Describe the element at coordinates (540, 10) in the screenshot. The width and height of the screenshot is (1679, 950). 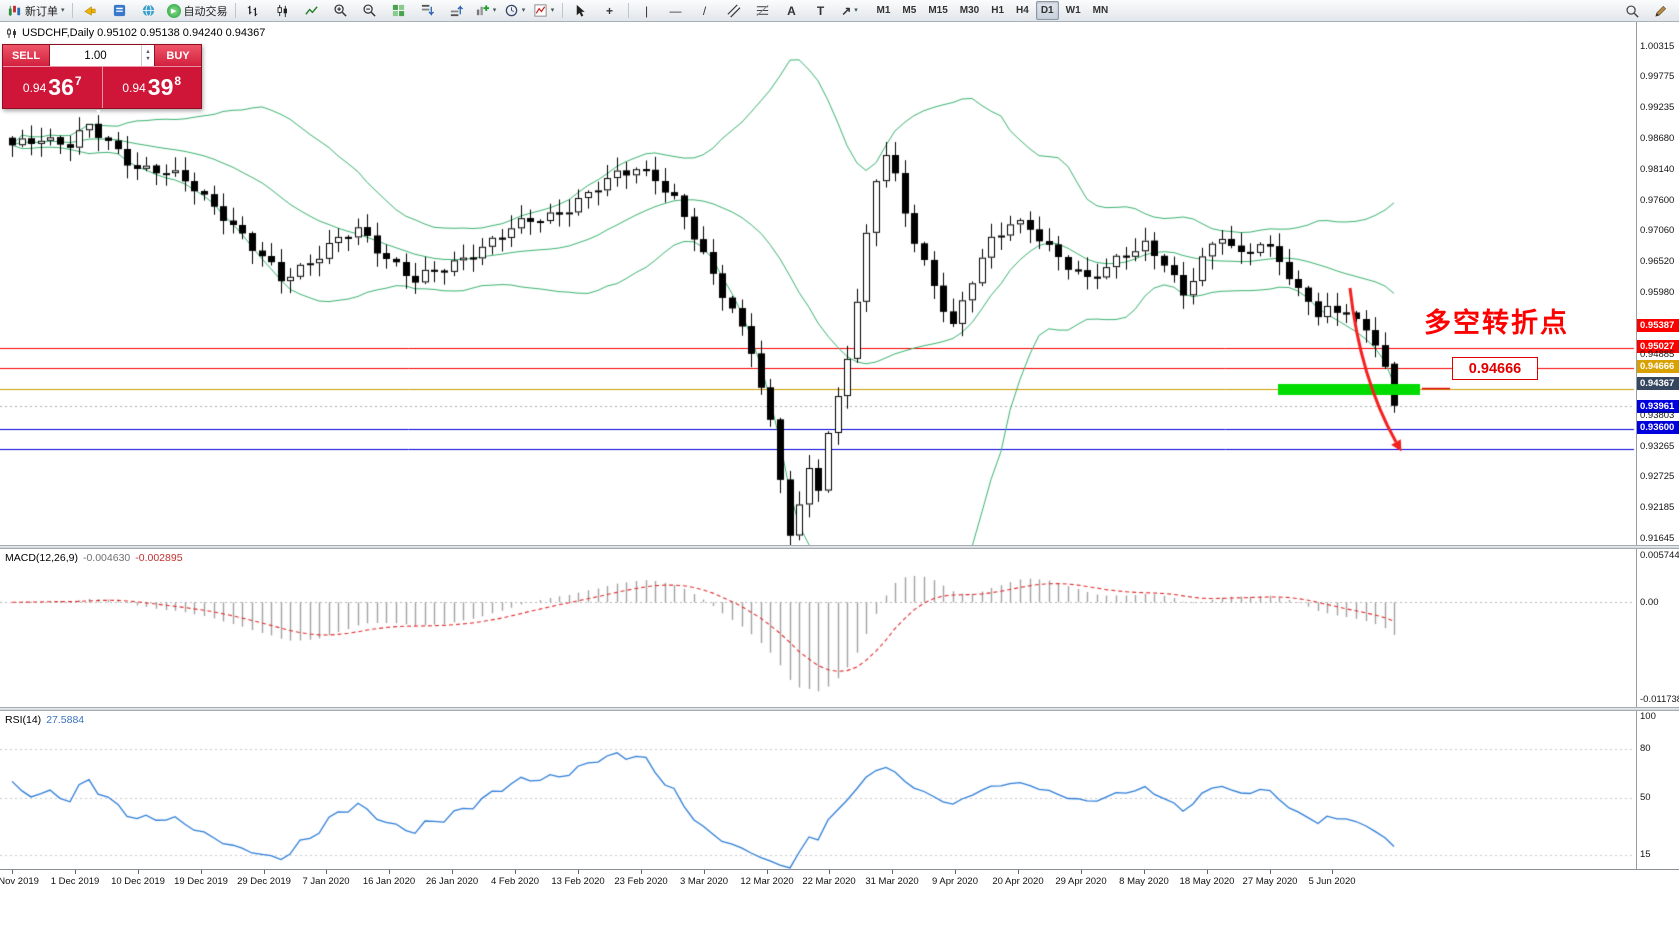
I see `indicators-icon` at that location.